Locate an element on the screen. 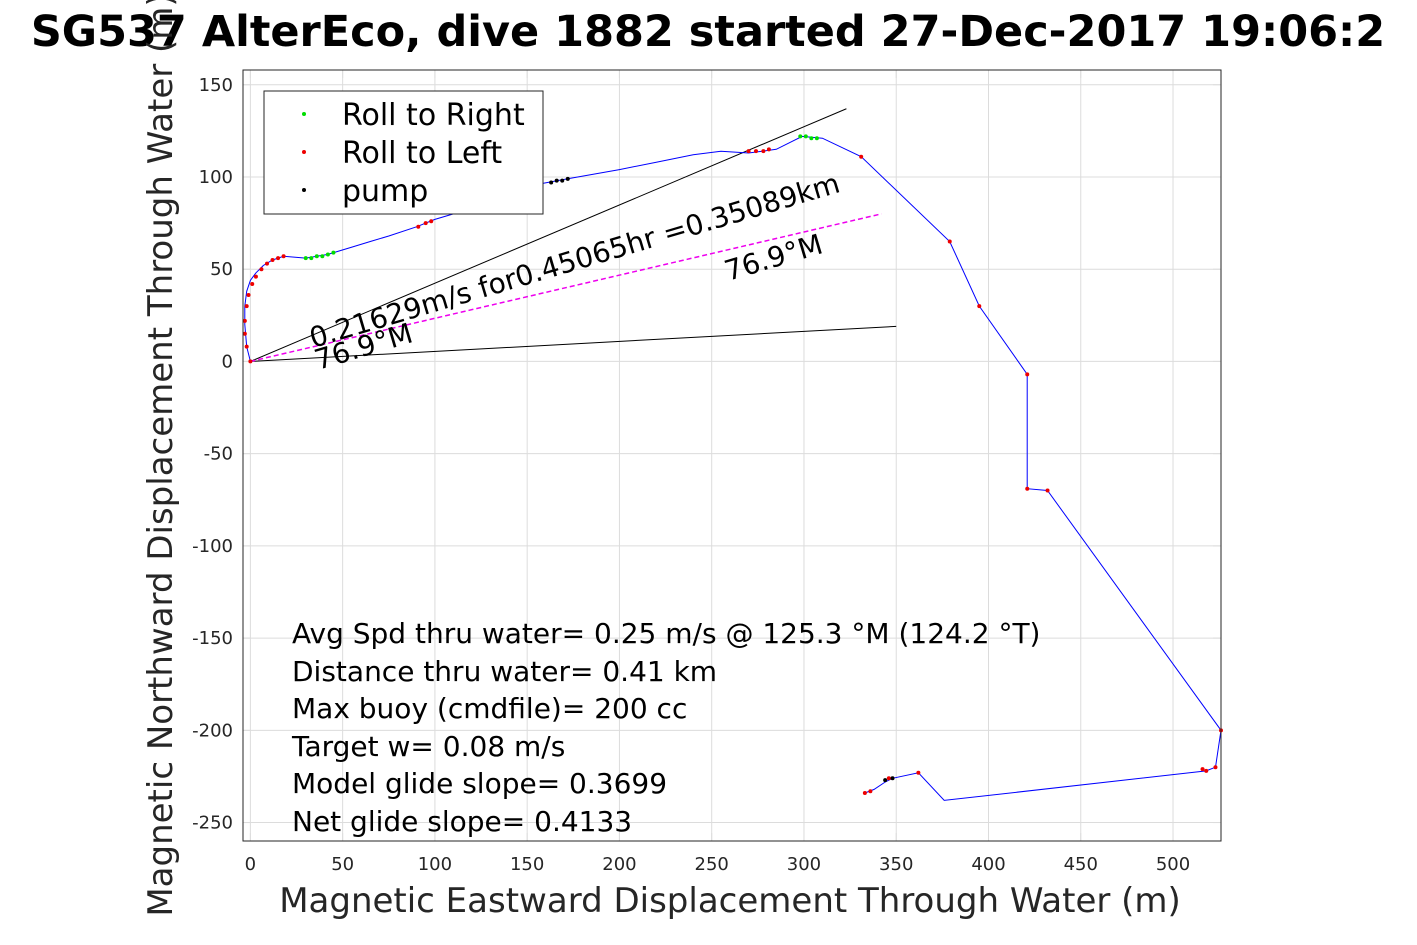  annotation-model-glide-slope: Model glide slope= 0.3699 is located at coordinates (479, 783).